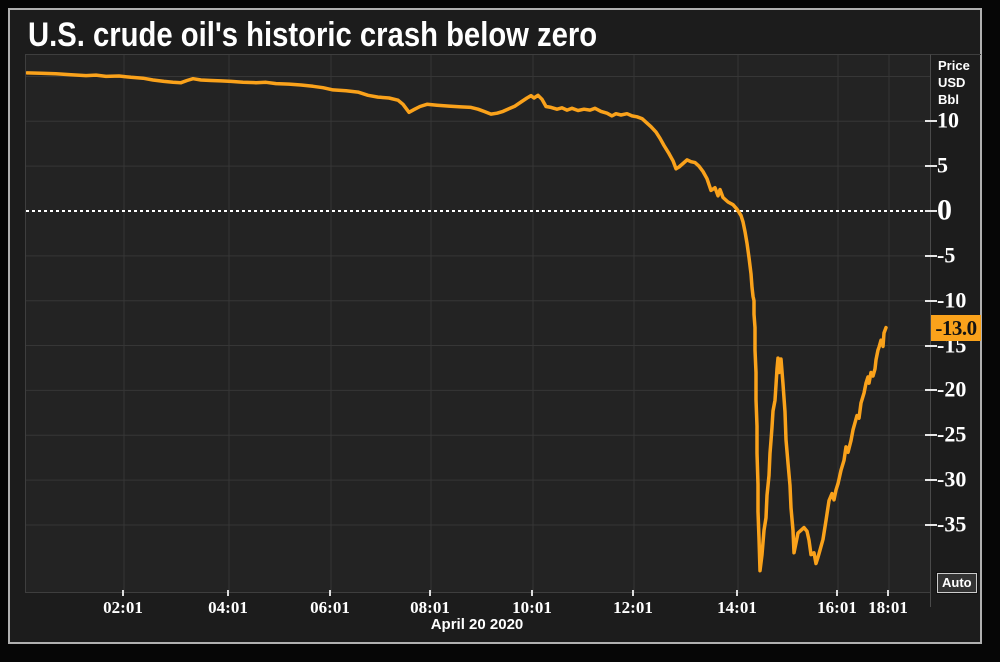 The image size is (1000, 662). Describe the element at coordinates (123, 607) in the screenshot. I see `x-tick-label: 02:01` at that location.